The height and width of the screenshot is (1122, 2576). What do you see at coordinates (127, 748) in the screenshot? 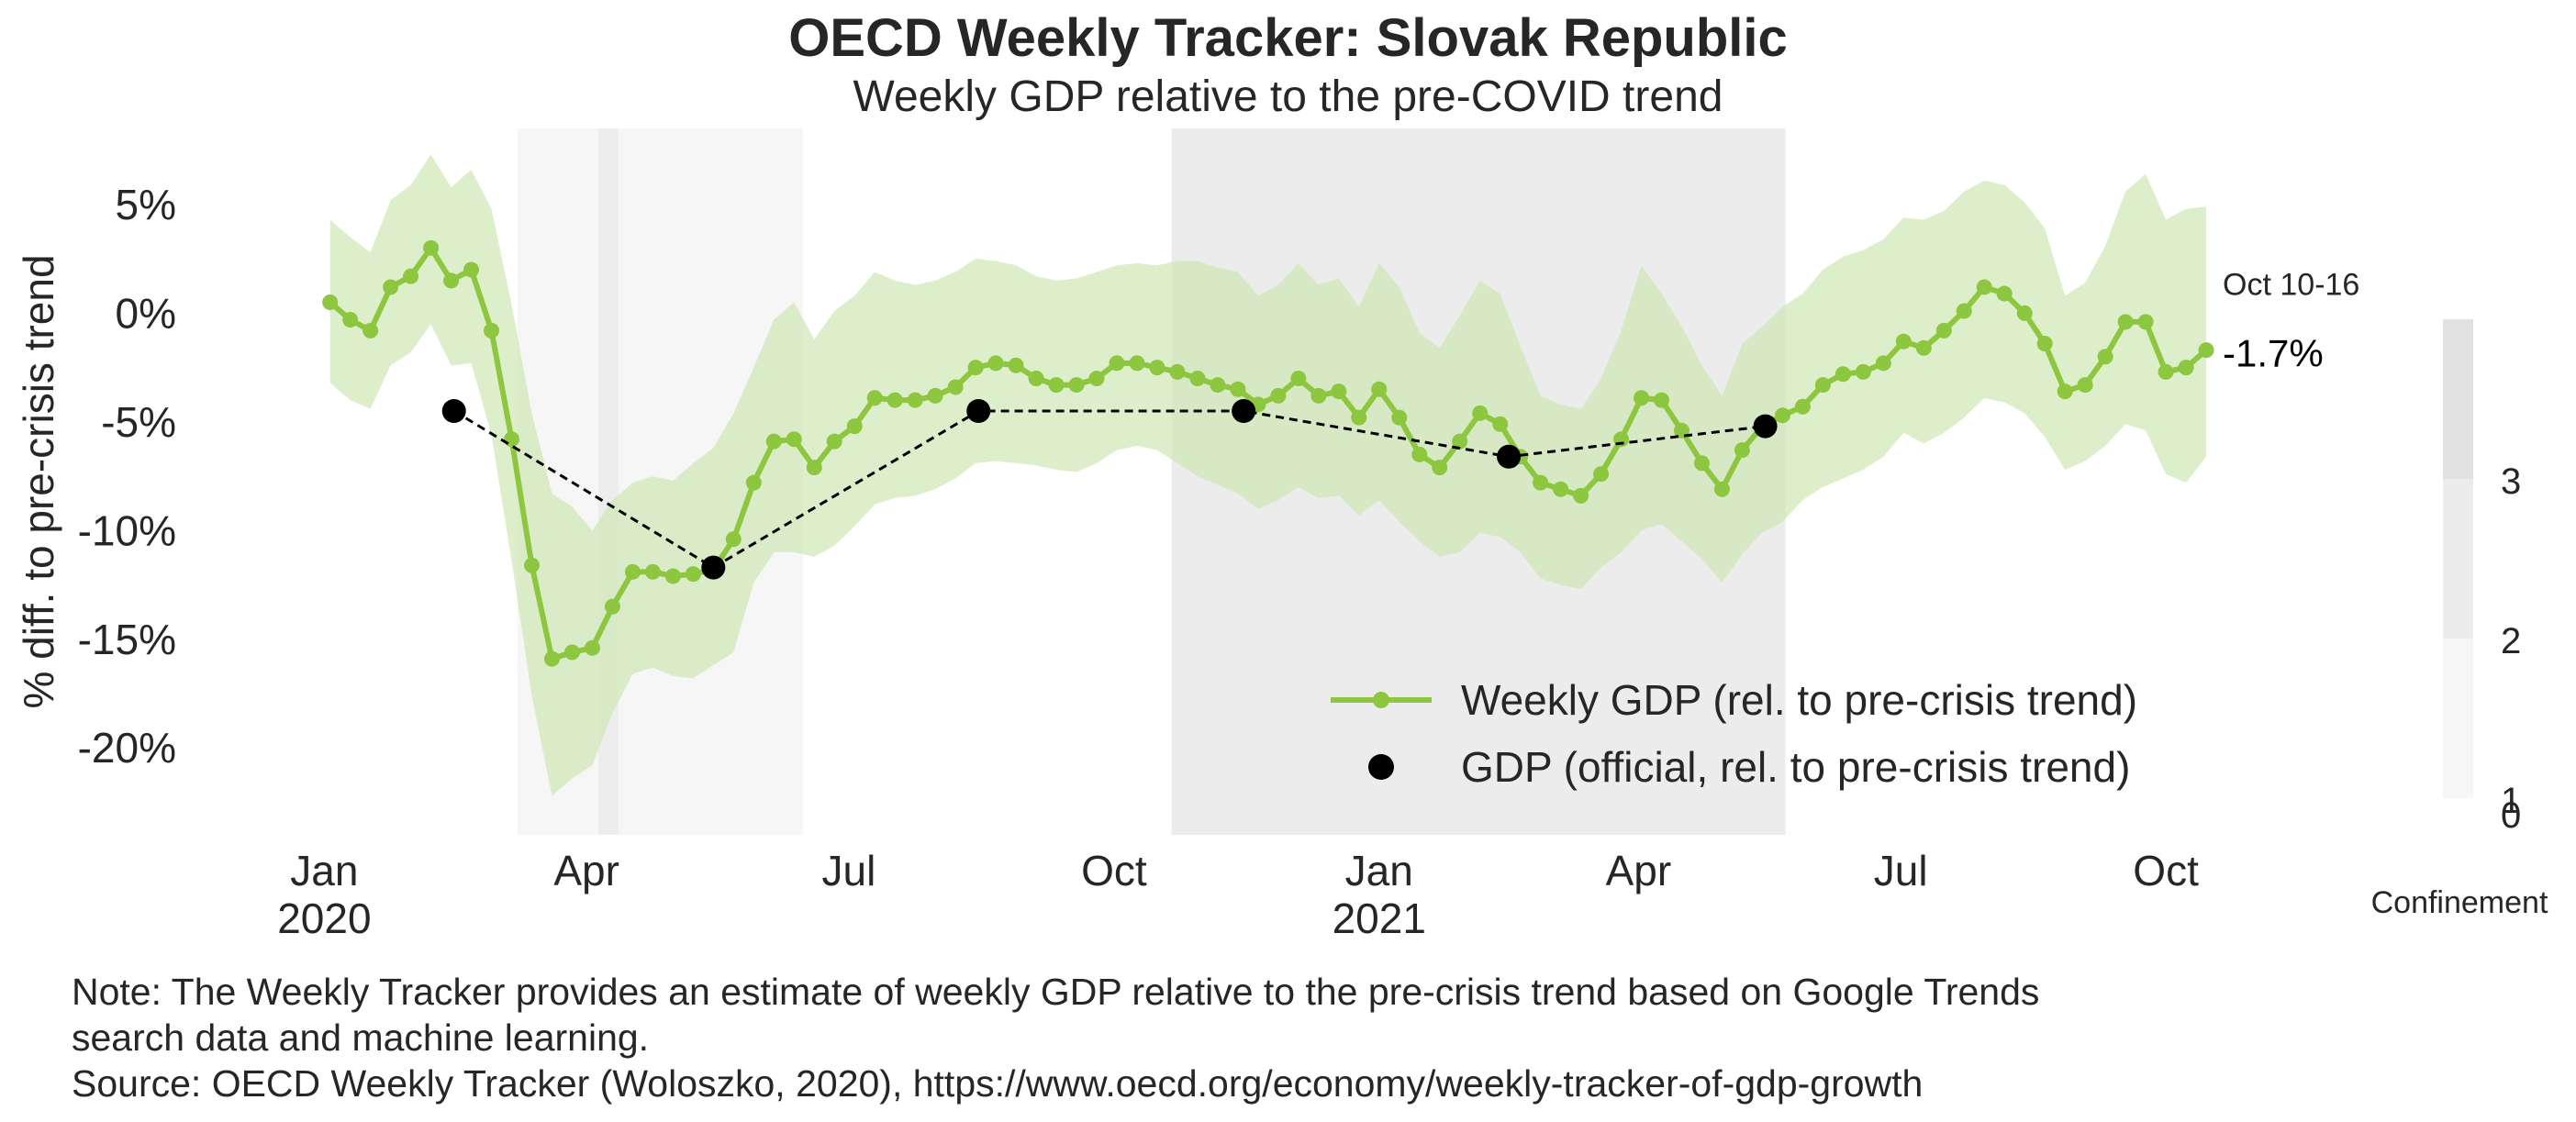
I see `y-tick-label: -20%` at bounding box center [127, 748].